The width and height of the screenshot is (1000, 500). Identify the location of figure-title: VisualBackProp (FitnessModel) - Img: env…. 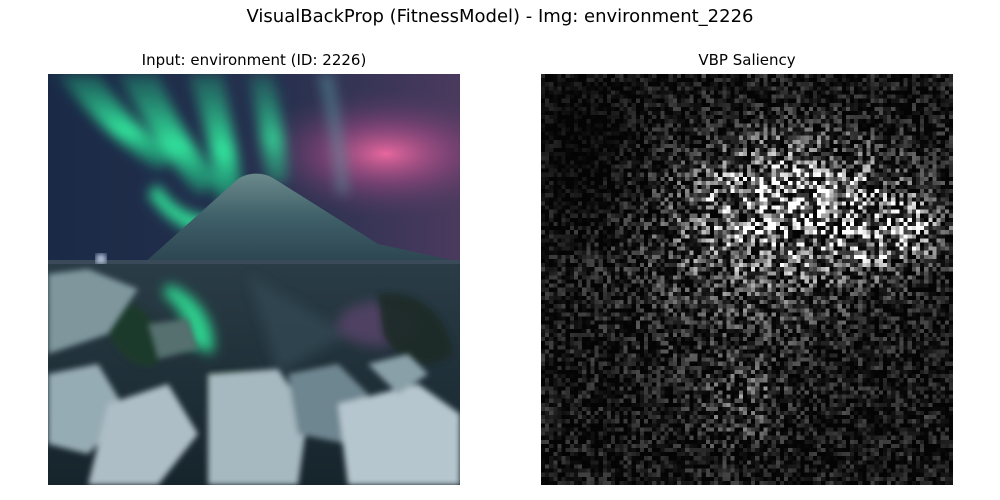
(500, 16).